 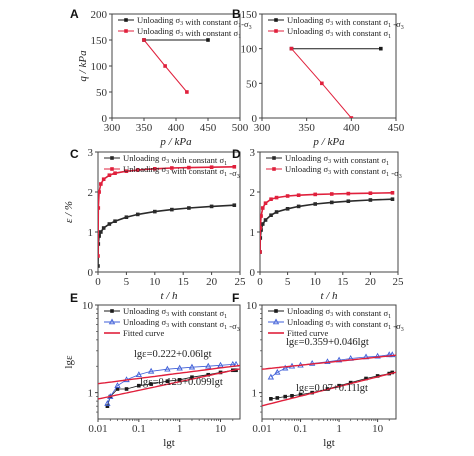 I want to click on y-tick-label: 100, so click(x=249, y=50).